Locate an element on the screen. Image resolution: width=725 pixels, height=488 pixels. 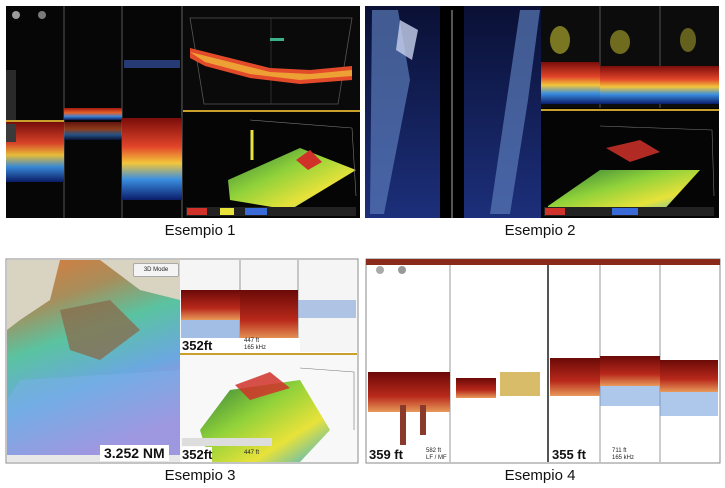
frequency-readout-right: 711 ft 165 kHz is located at coordinates (623, 454).